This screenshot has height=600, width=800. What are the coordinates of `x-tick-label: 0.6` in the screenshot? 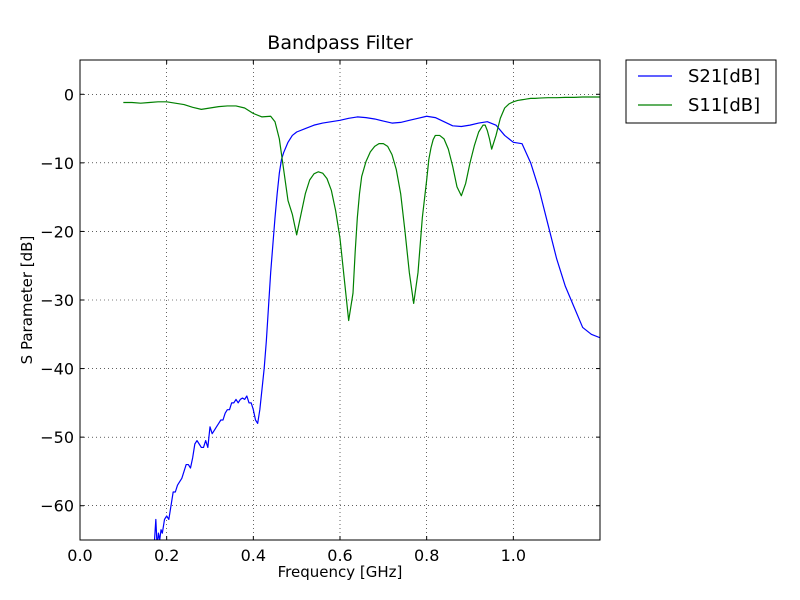 It's located at (339, 555).